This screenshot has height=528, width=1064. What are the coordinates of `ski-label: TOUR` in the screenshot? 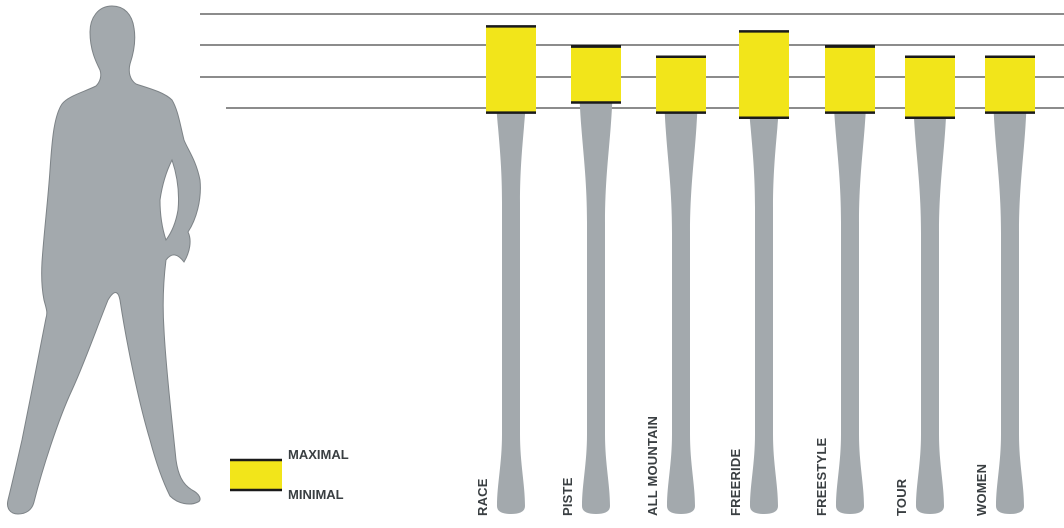 It's located at (901, 497).